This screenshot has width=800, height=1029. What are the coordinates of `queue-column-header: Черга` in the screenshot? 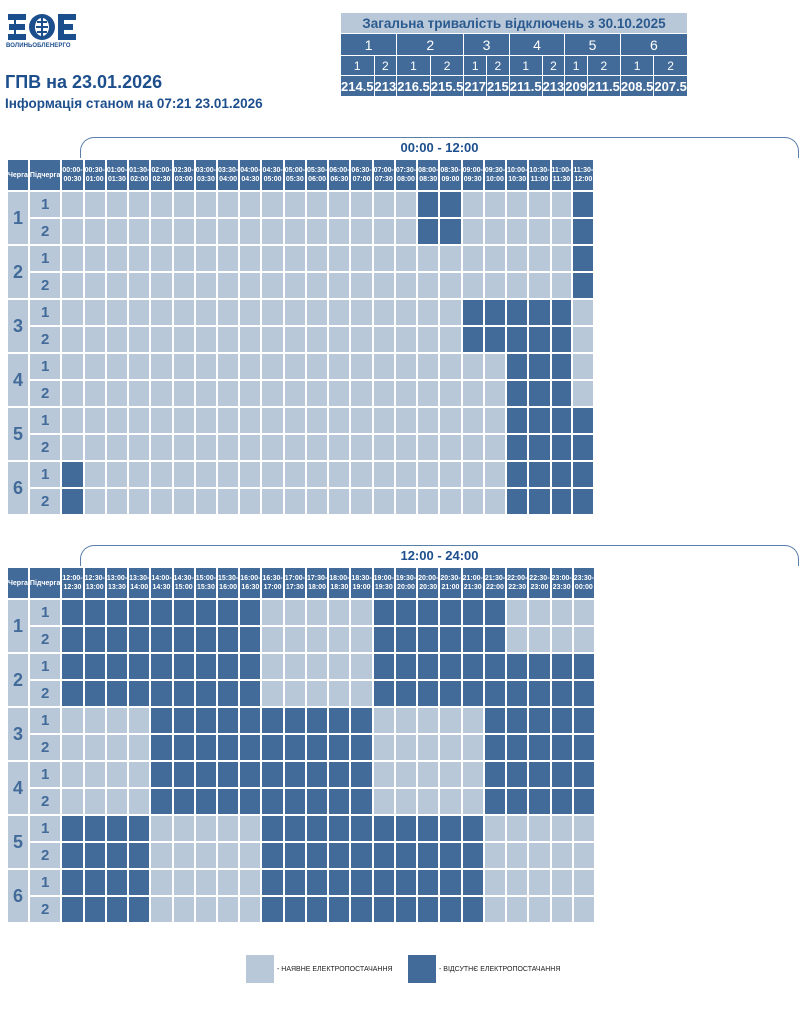 It's located at (18, 583).